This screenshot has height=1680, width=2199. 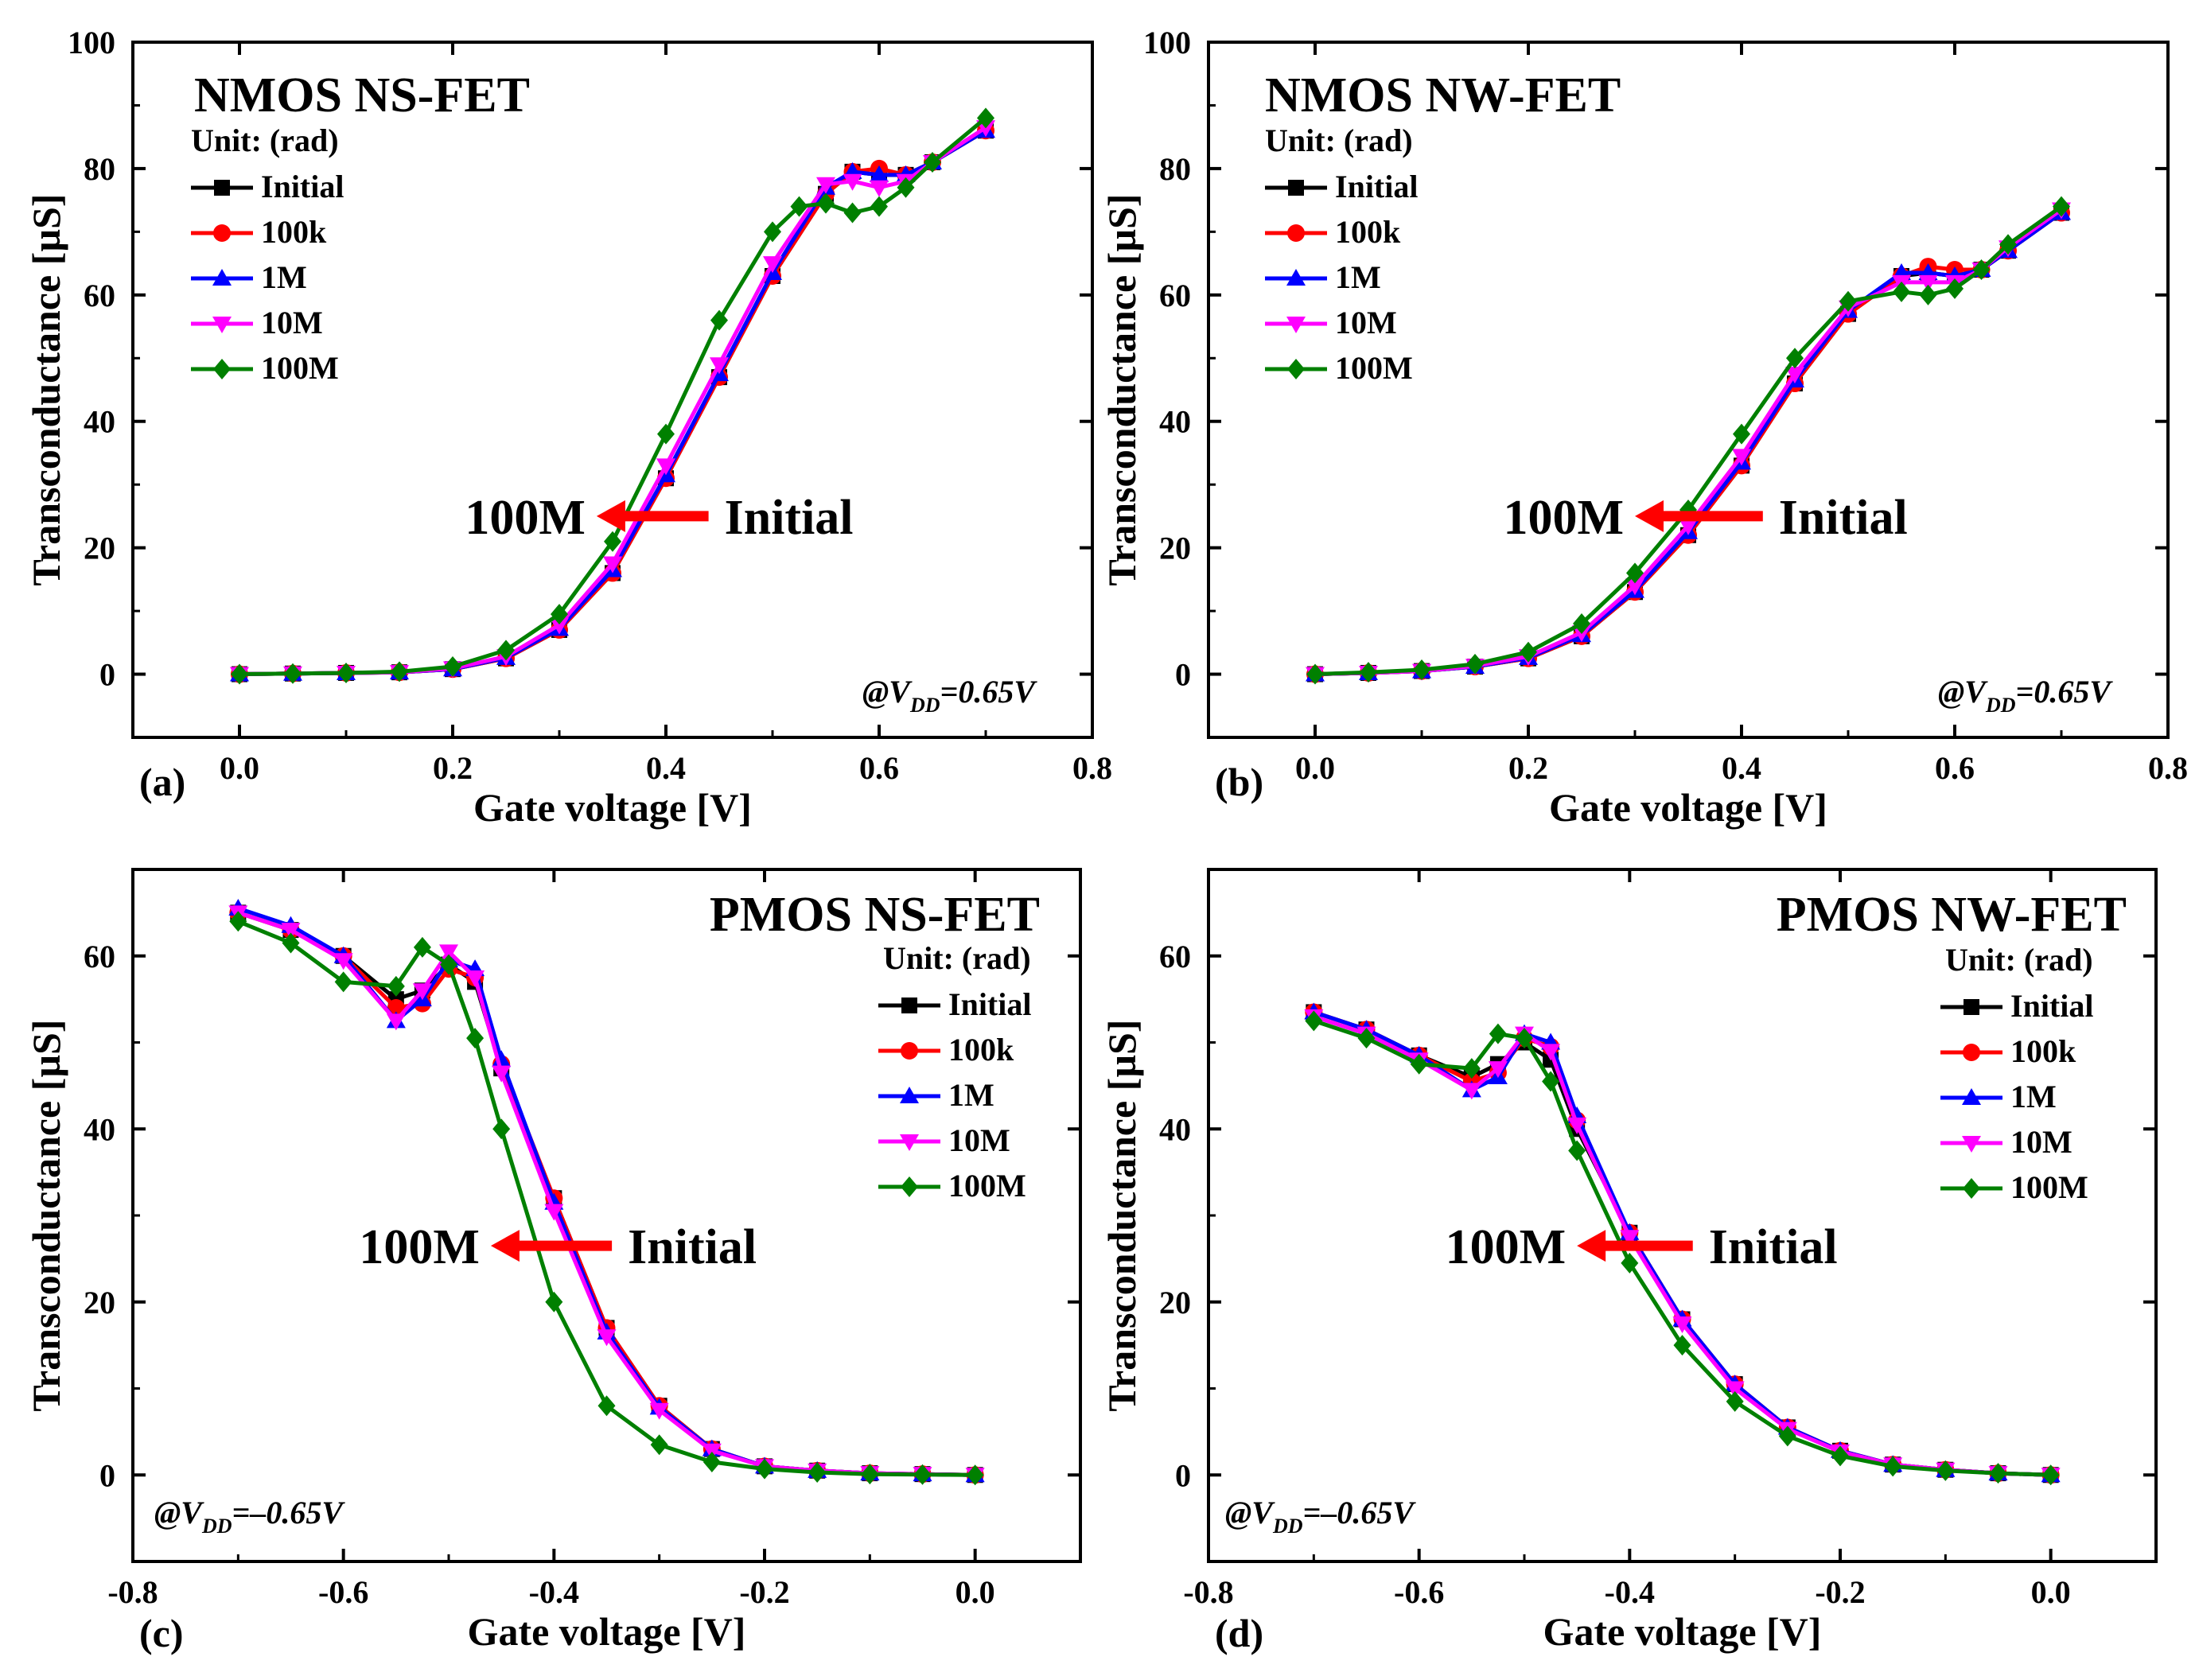 What do you see at coordinates (954, 1072) in the screenshot?
I see `legend: Unit: (rad) Initial 100k 1M 10M 100M` at bounding box center [954, 1072].